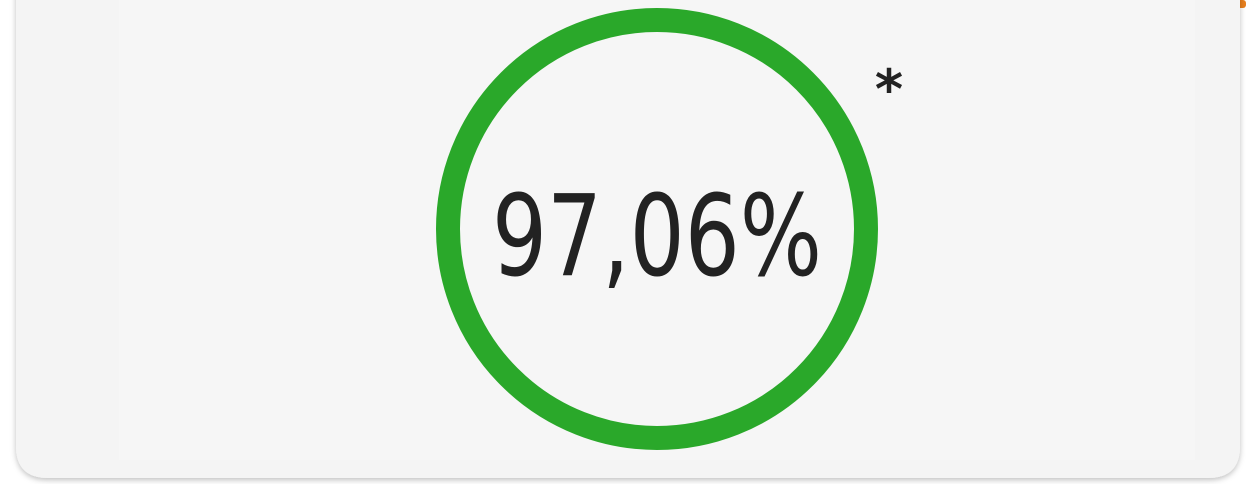  Describe the element at coordinates (657, 237) in the screenshot. I see `percentage: 97,06%` at that location.